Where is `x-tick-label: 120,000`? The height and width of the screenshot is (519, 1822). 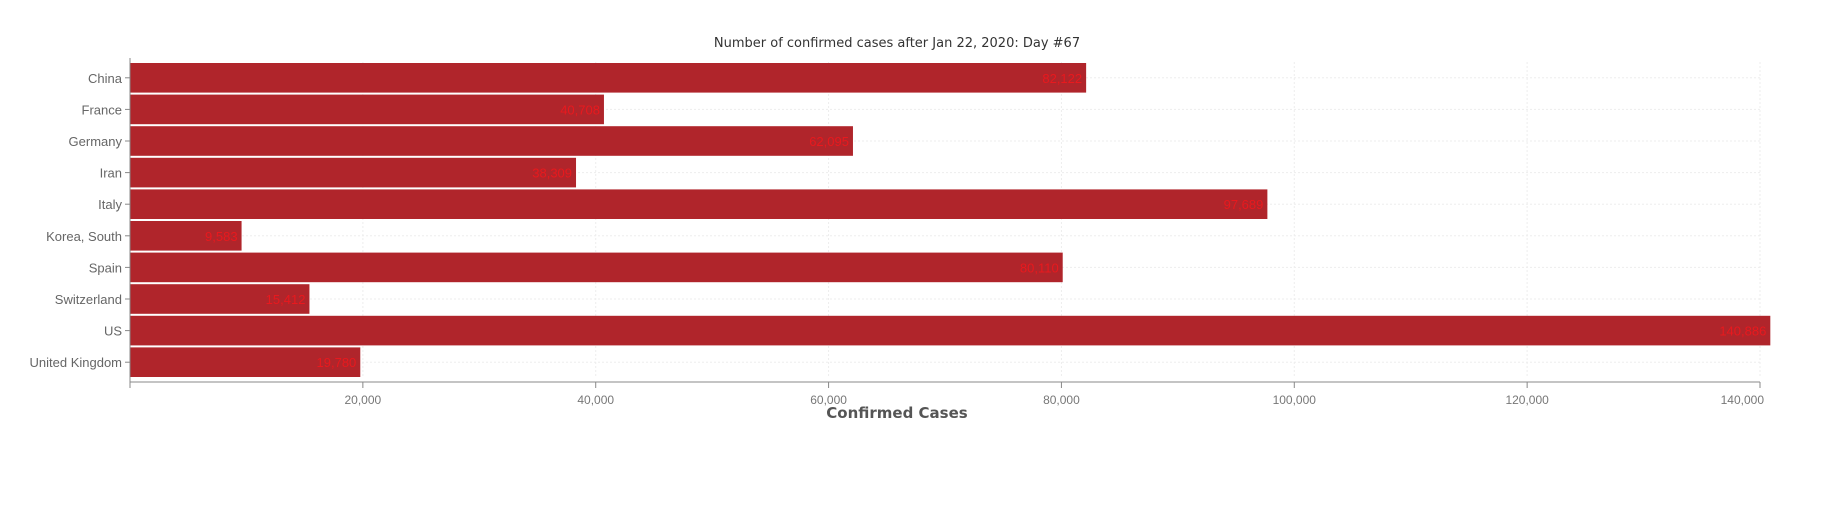 x-tick-label: 120,000 is located at coordinates (1527, 400).